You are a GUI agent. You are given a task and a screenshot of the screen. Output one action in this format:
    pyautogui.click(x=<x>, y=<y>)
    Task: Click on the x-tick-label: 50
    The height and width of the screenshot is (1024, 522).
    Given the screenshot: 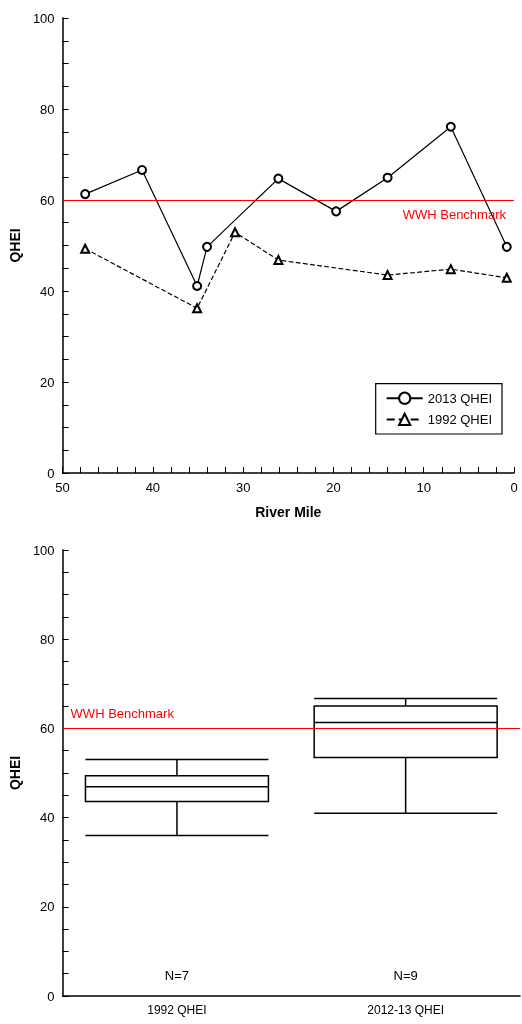 What is the action you would take?
    pyautogui.click(x=62, y=487)
    